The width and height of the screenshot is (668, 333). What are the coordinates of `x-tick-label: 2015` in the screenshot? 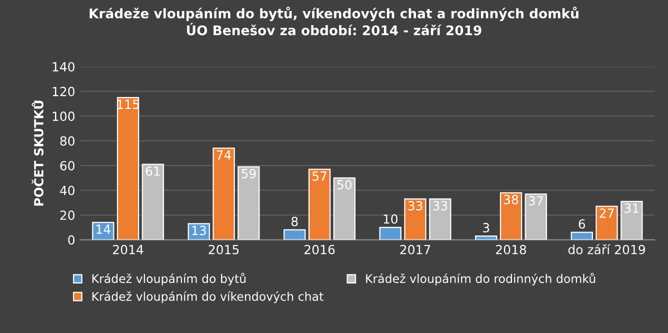 It's located at (223, 249).